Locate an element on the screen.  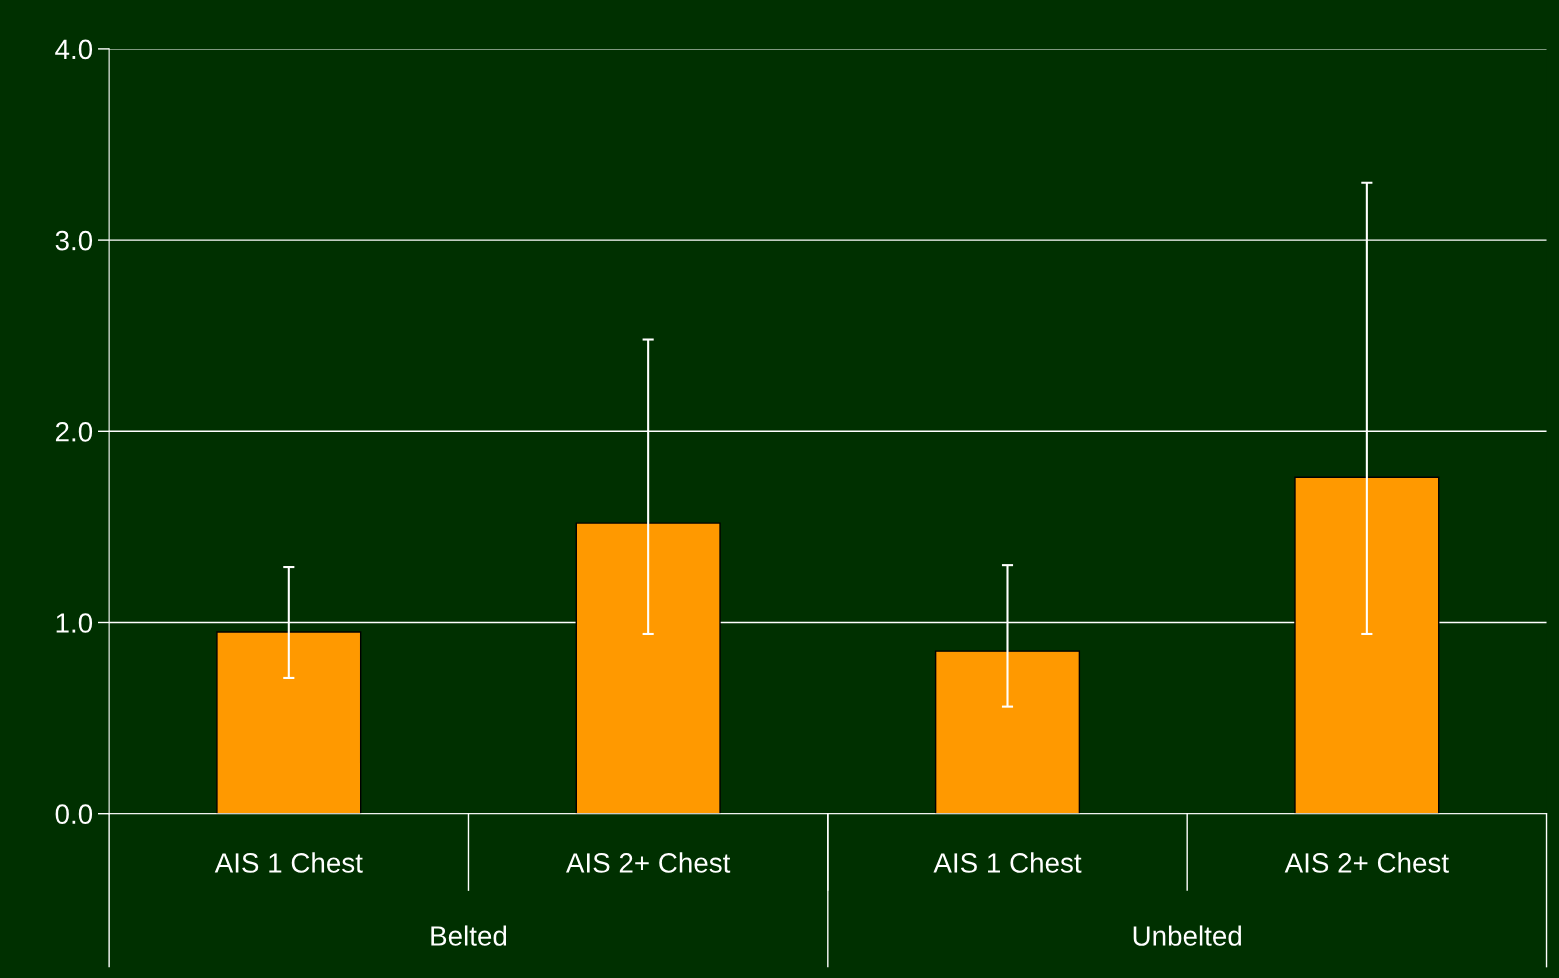
y-tick-label: 2.0 is located at coordinates (74, 431).